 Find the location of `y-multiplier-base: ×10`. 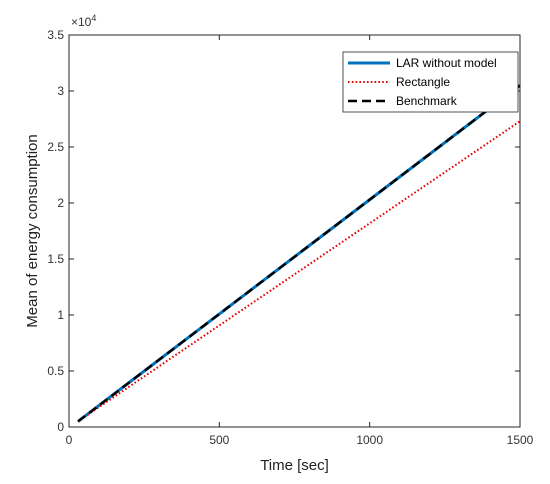

y-multiplier-base: ×10 is located at coordinates (81, 22).